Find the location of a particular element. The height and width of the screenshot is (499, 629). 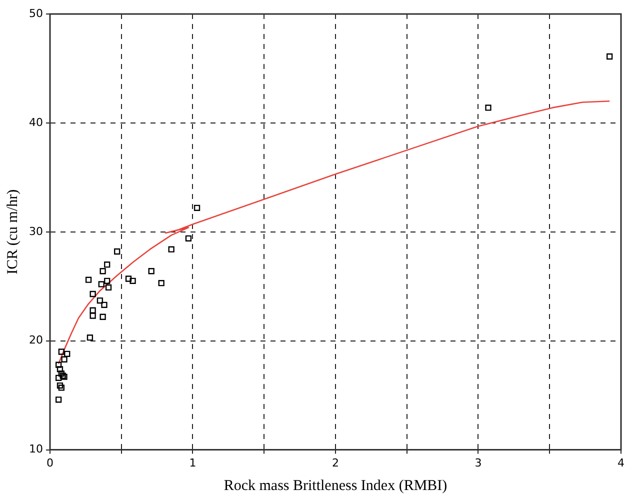

x-tick-label: 1 is located at coordinates (192, 463).